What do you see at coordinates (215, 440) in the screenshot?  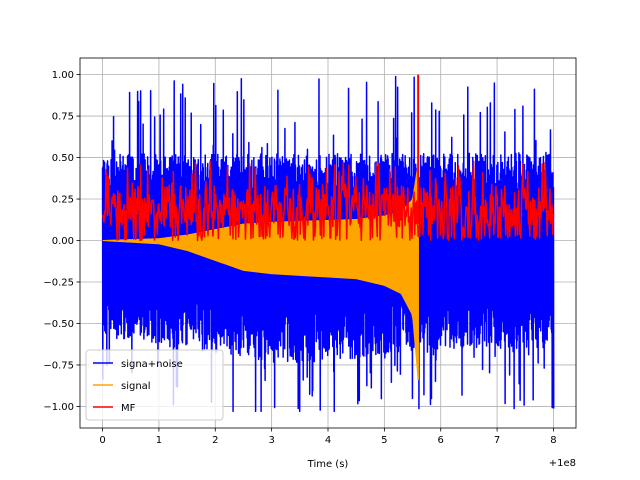 I see `x-tick-label: 2` at bounding box center [215, 440].